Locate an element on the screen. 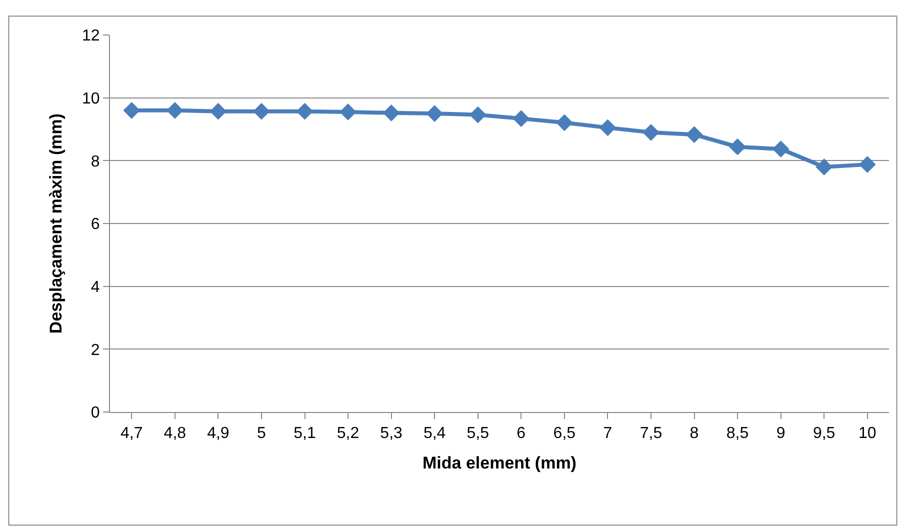 The image size is (907, 530). x-tick-label: 6,5 is located at coordinates (564, 433).